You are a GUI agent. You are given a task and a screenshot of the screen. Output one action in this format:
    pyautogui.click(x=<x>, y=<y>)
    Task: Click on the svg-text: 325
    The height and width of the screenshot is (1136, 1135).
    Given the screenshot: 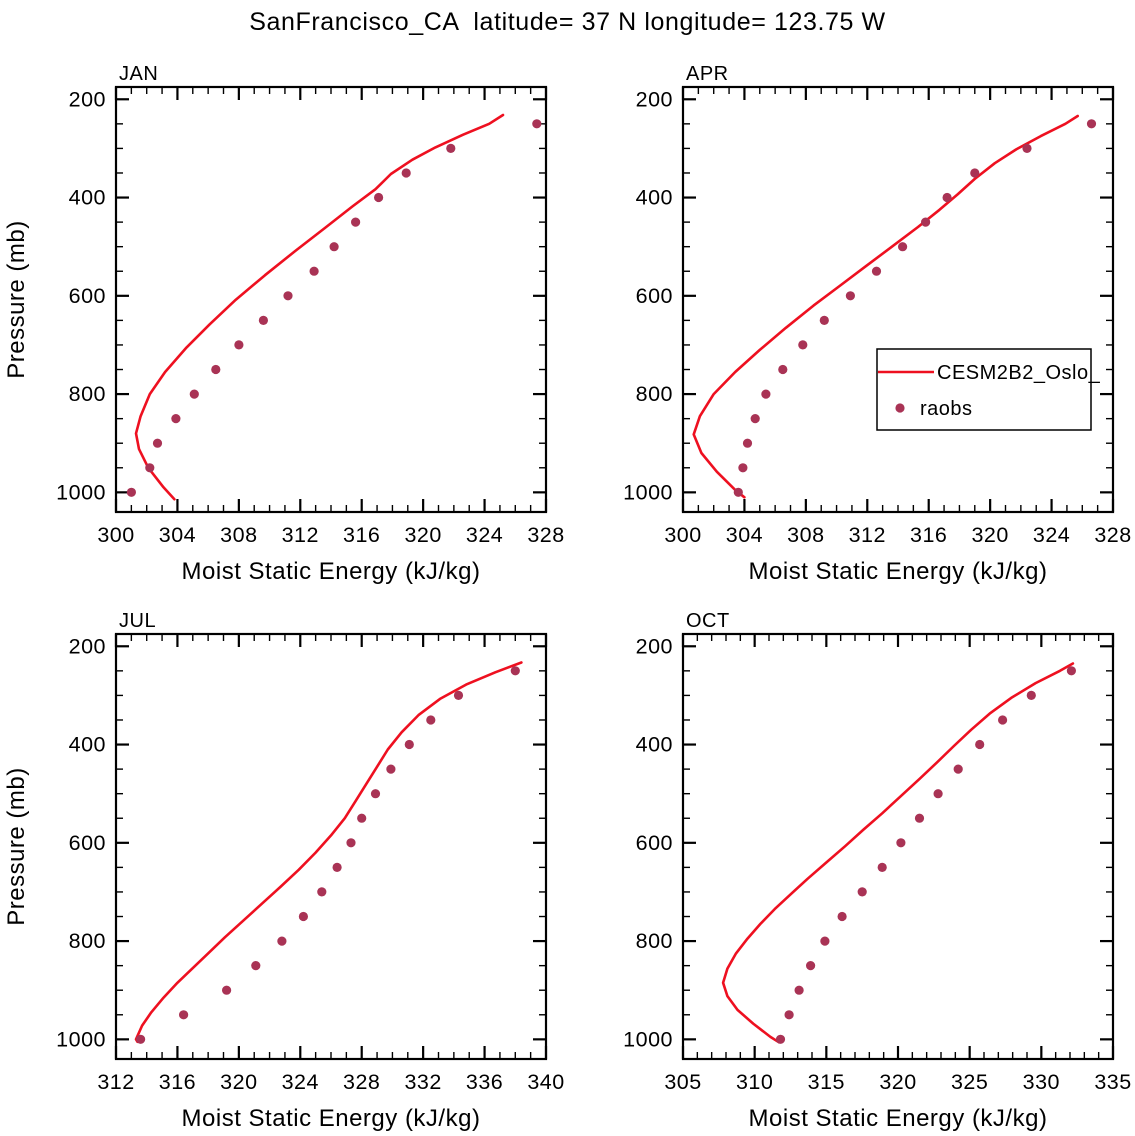 What is the action you would take?
    pyautogui.click(x=969, y=1082)
    